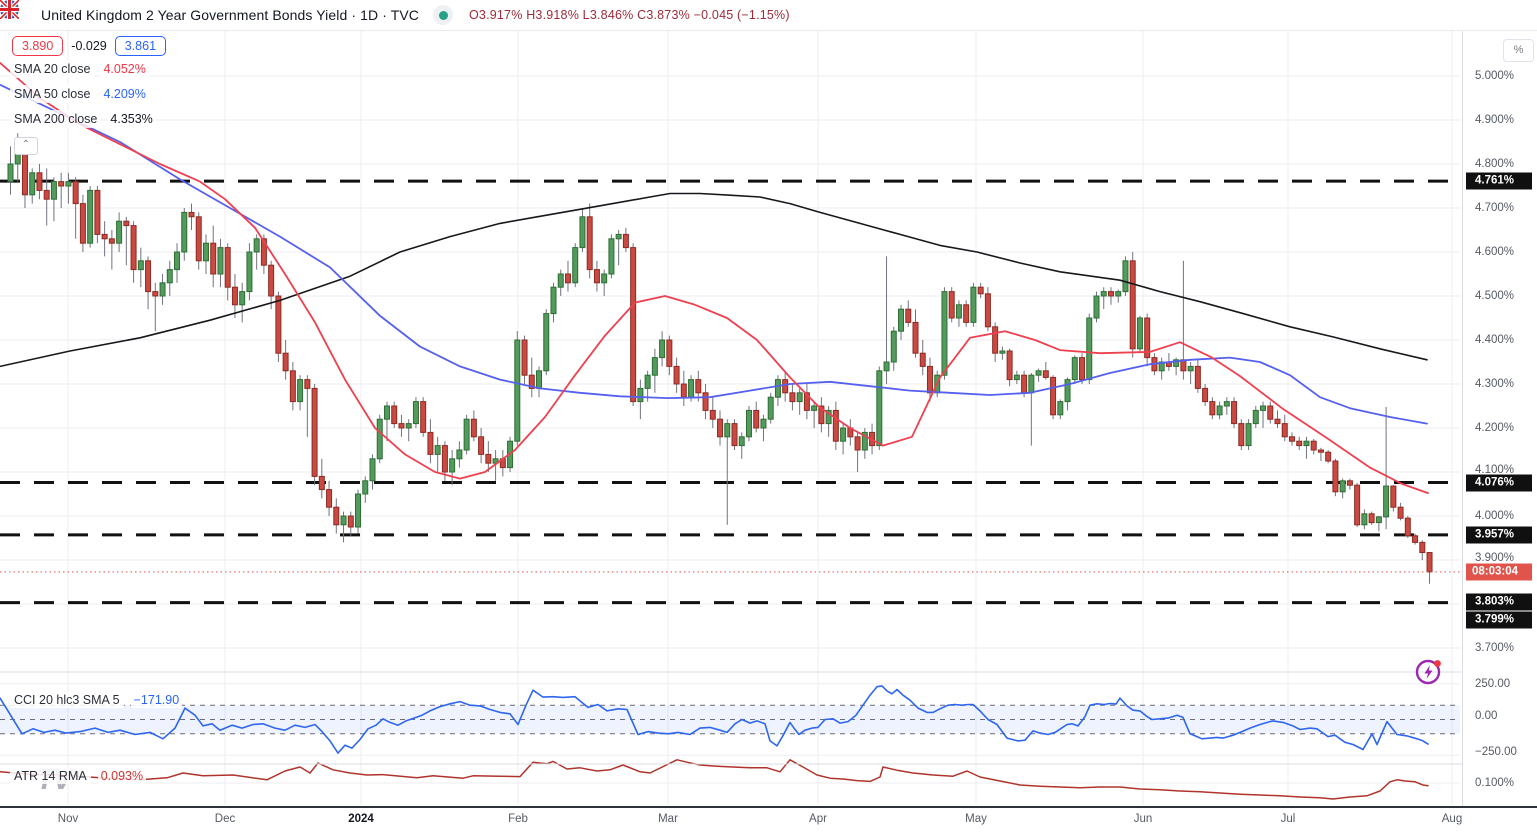 This screenshot has height=832, width=1537. Describe the element at coordinates (1495, 516) in the screenshot. I see `axis-label: 4.000%` at that location.